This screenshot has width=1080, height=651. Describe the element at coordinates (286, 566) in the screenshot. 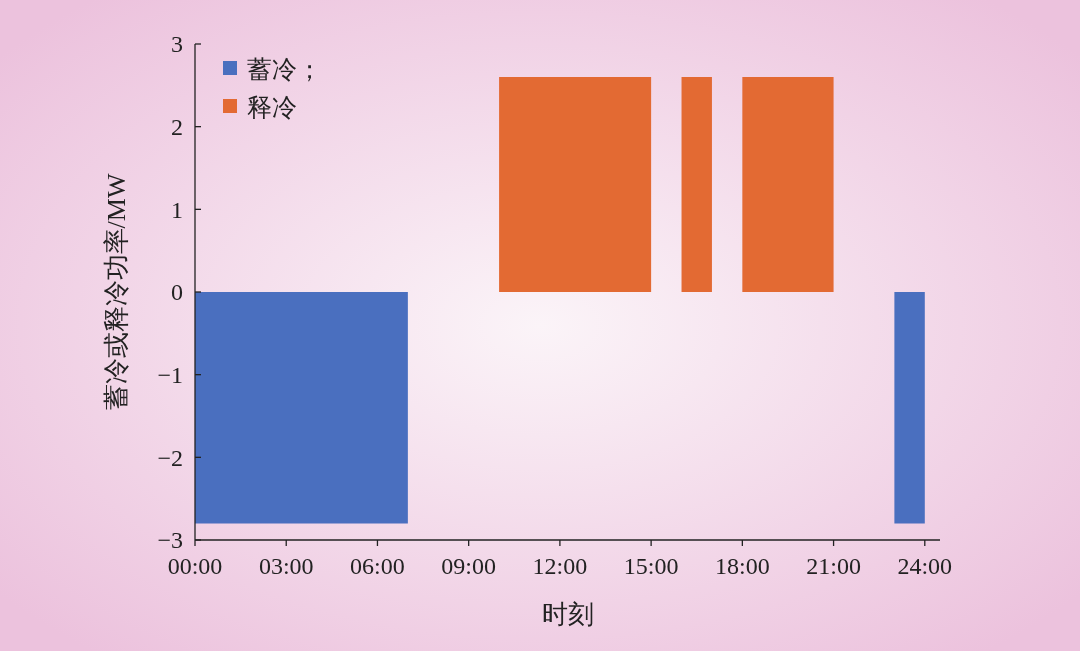

I see `x-tick-label: 03:00` at that location.